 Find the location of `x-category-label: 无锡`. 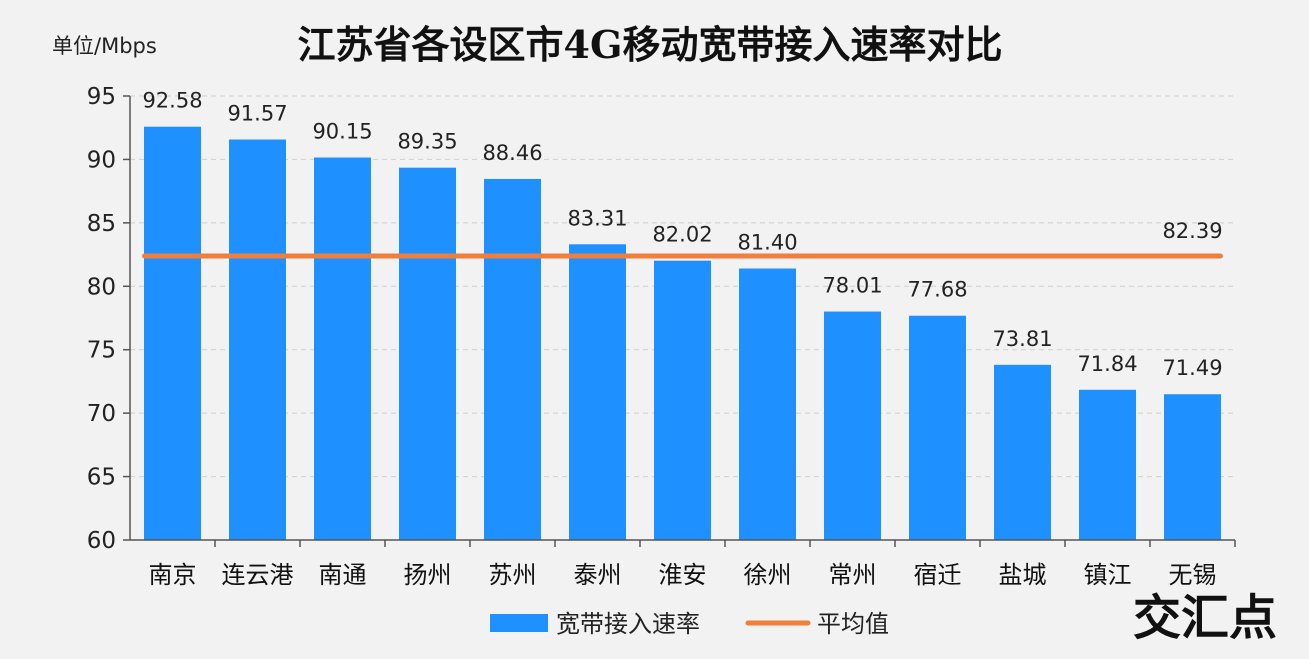

x-category-label: 无锡 is located at coordinates (1193, 575).